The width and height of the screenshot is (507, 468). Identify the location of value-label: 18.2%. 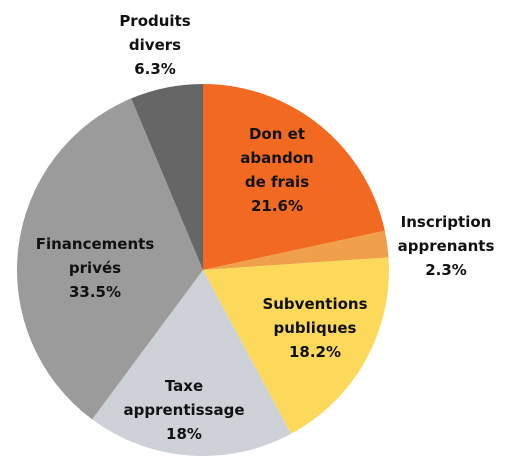
(315, 352).